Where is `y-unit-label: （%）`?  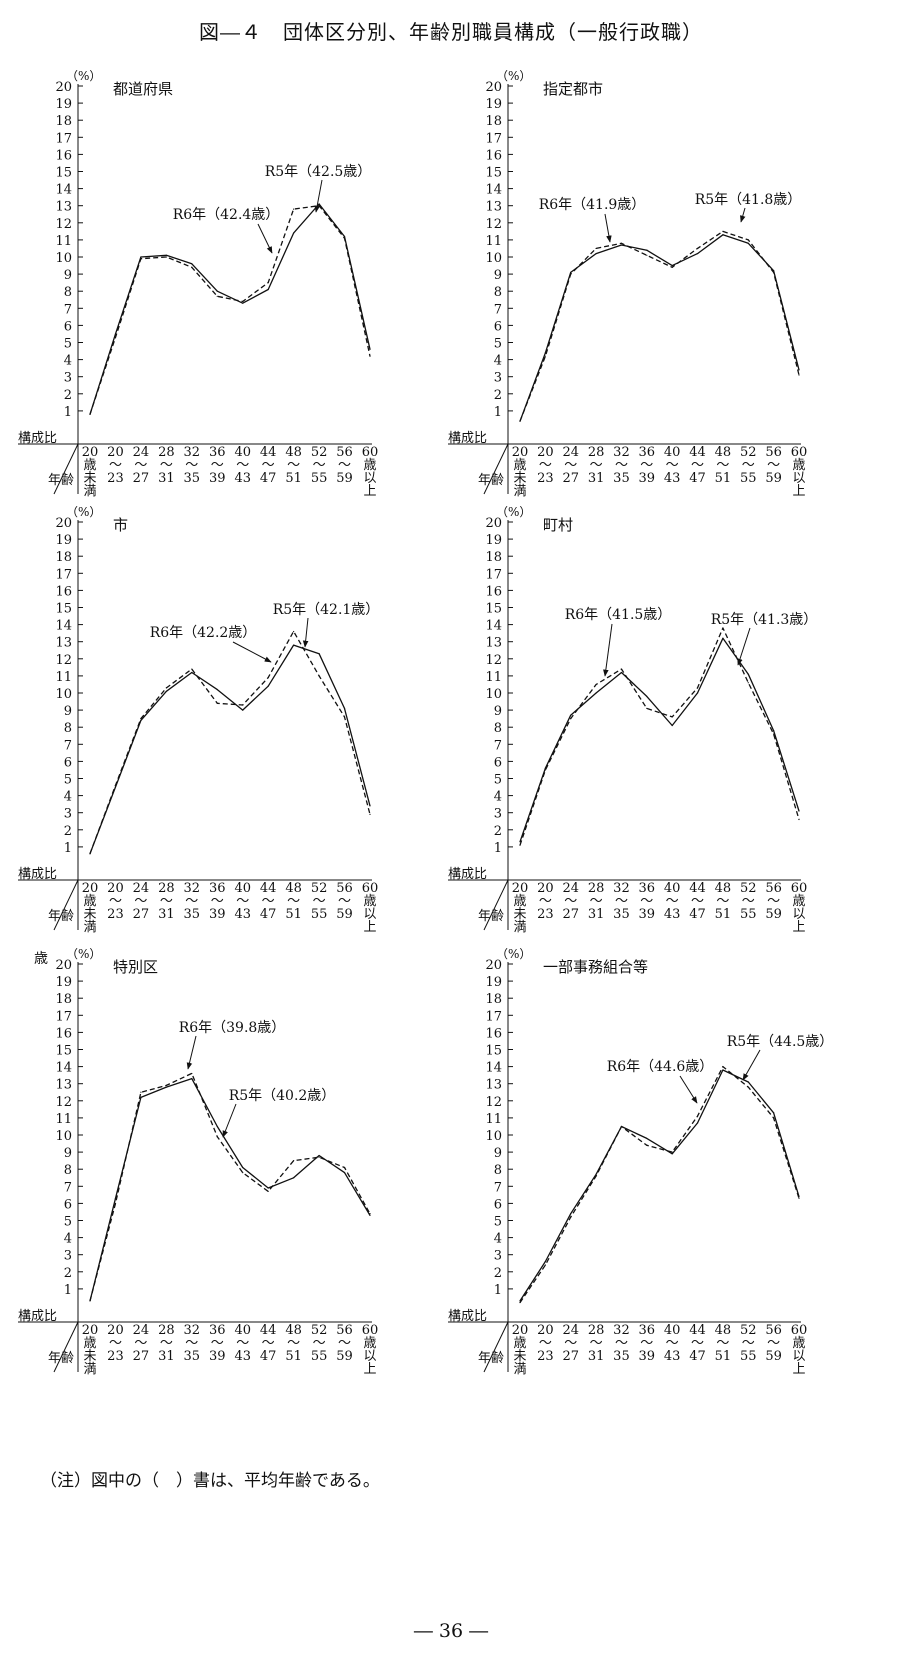 y-unit-label: （%） is located at coordinates (83, 954).